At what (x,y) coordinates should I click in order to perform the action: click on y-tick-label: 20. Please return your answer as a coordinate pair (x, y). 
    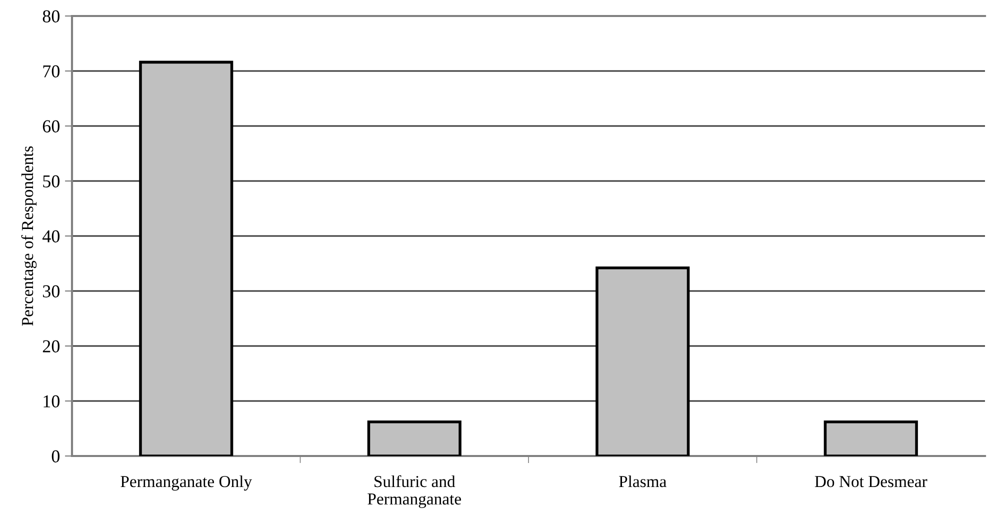
    Looking at the image, I should click on (51, 346).